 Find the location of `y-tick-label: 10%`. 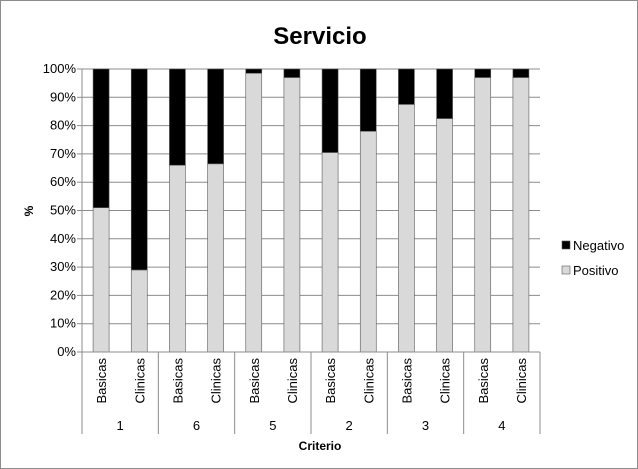

y-tick-label: 10% is located at coordinates (63, 323).